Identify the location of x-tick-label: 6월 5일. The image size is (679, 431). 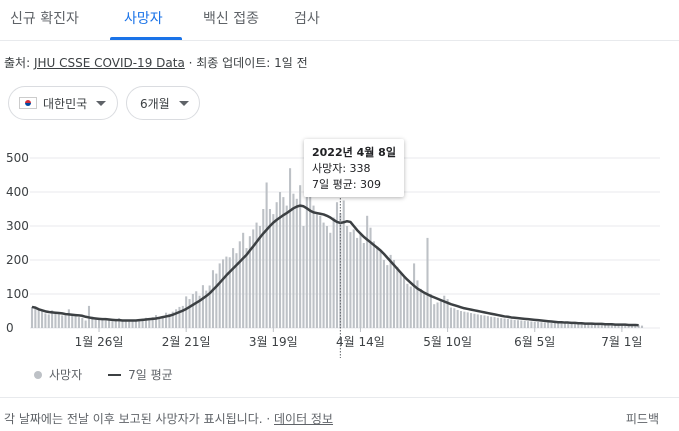
(534, 342).